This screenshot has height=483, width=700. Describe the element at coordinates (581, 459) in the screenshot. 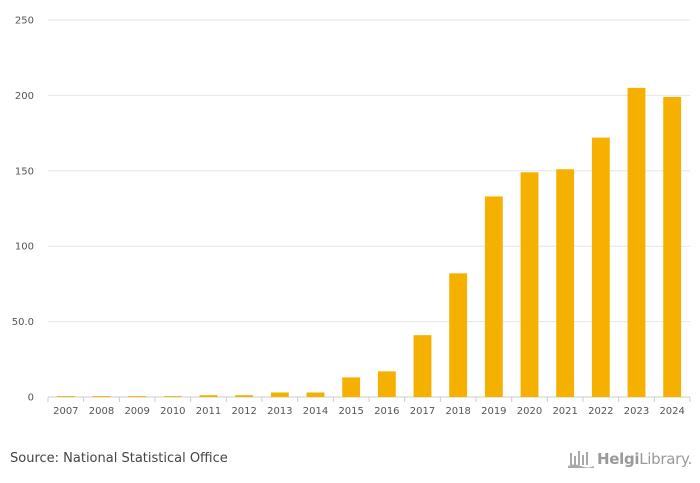

I see `library-building-icon` at that location.